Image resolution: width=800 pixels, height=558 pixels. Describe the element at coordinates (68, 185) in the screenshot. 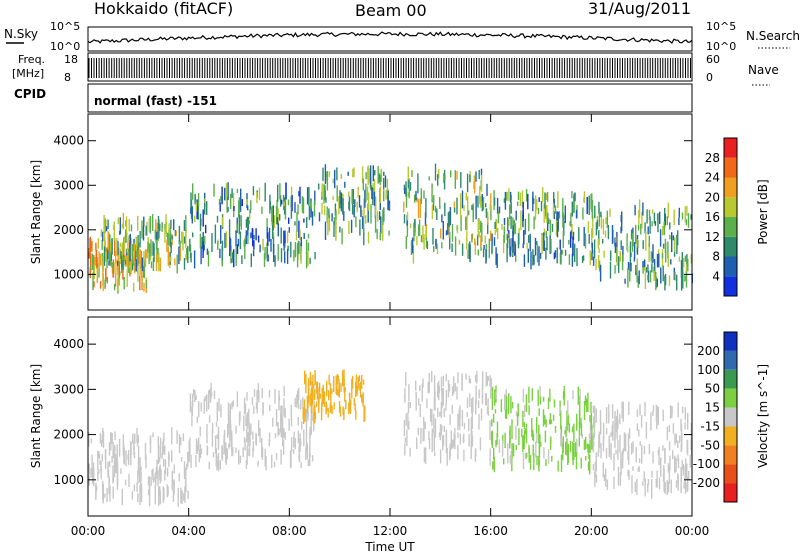

I see `y-tick-label: 3000` at that location.